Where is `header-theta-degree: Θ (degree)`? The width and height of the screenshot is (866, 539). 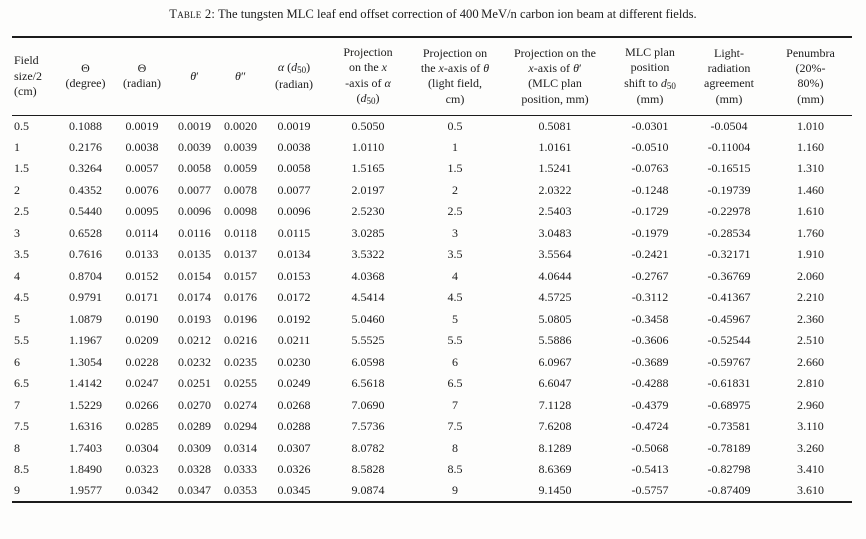 header-theta-degree: Θ (degree) is located at coordinates (85, 75).